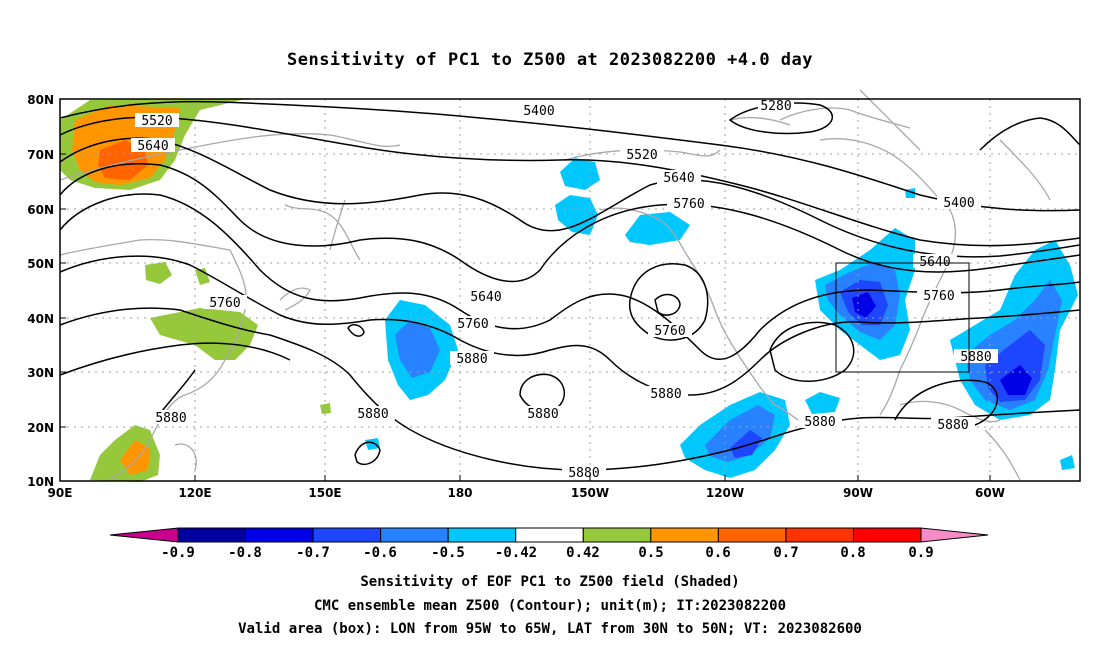 This screenshot has width=1100, height=650. I want to click on colorbar-label: -0.8, so click(245, 553).